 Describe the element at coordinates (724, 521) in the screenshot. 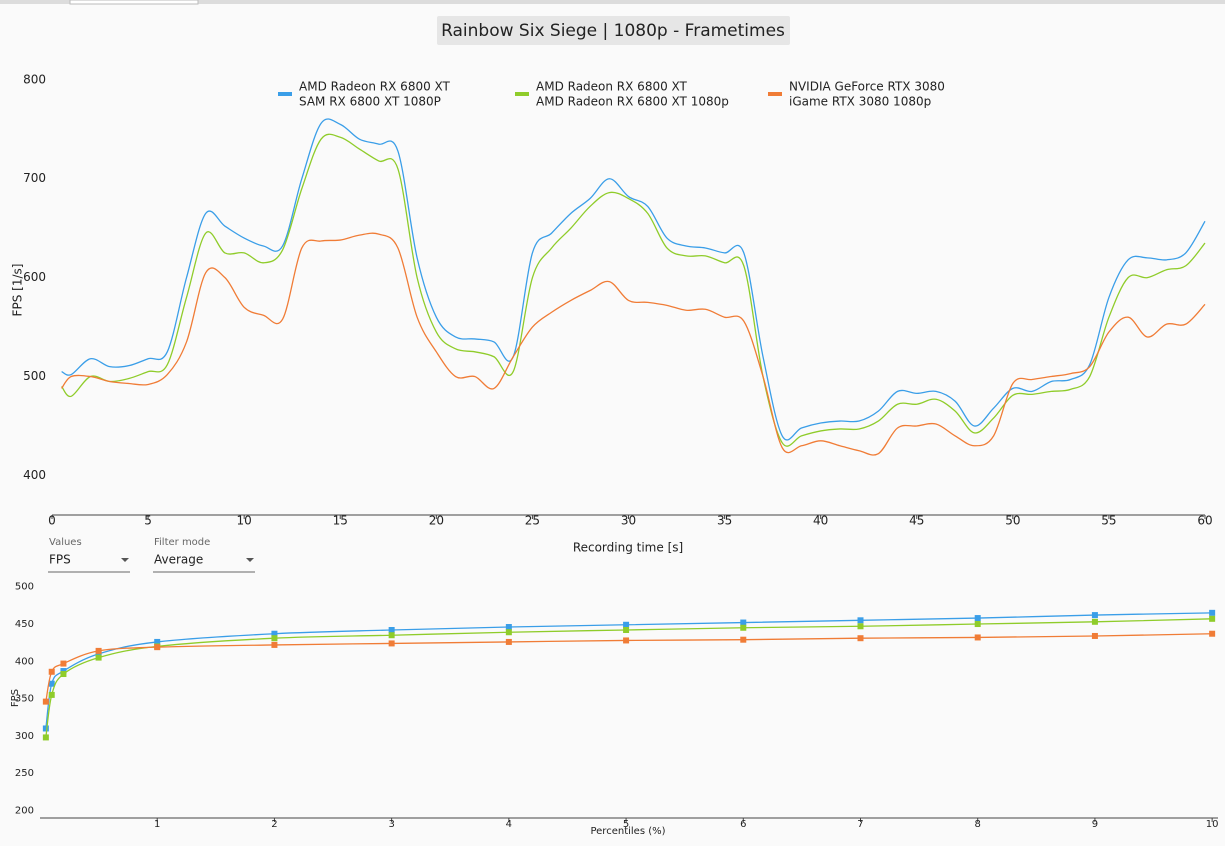

I see `x-tick-label: 35` at that location.